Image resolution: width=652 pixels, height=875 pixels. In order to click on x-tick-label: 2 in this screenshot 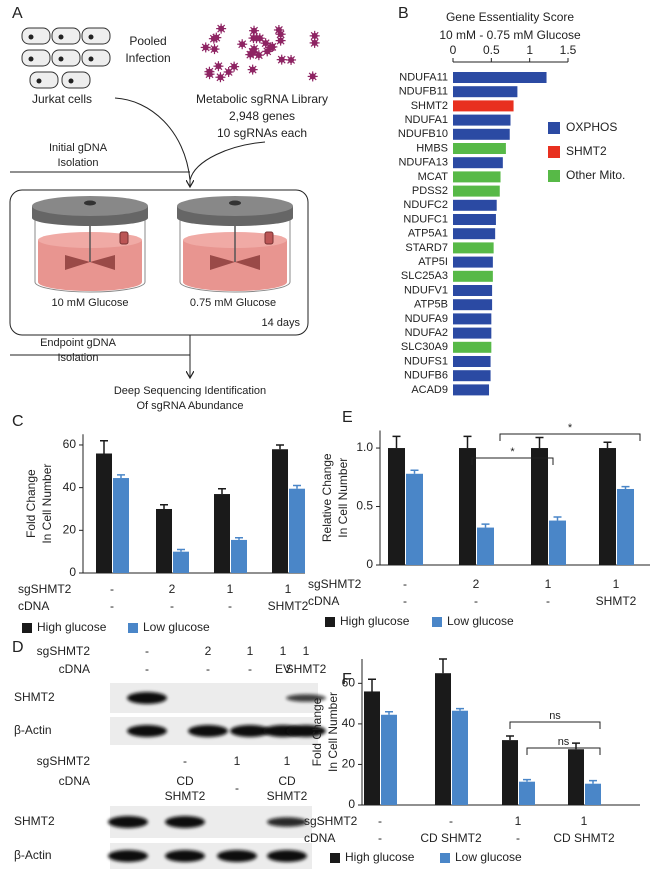, I will do `click(172, 589)`.